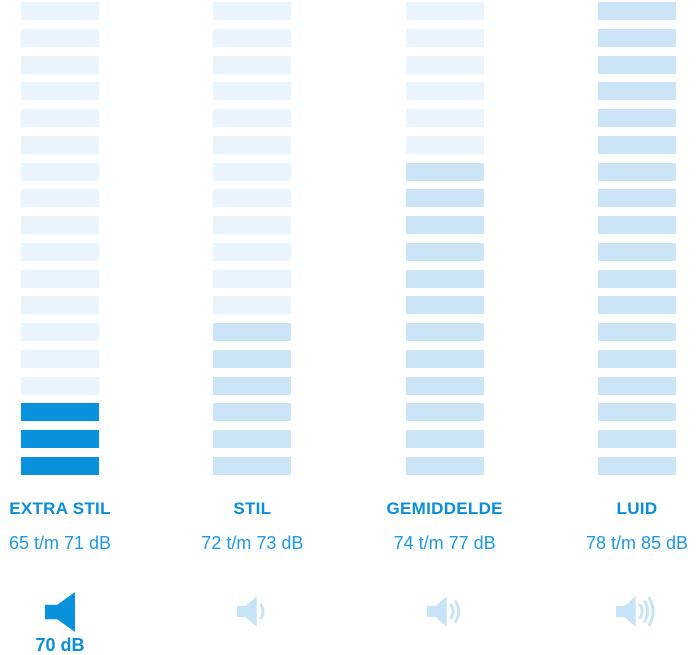 This screenshot has width=700, height=655. What do you see at coordinates (60, 542) in the screenshot?
I see `column-db-range: 65 t/m 71 dB` at bounding box center [60, 542].